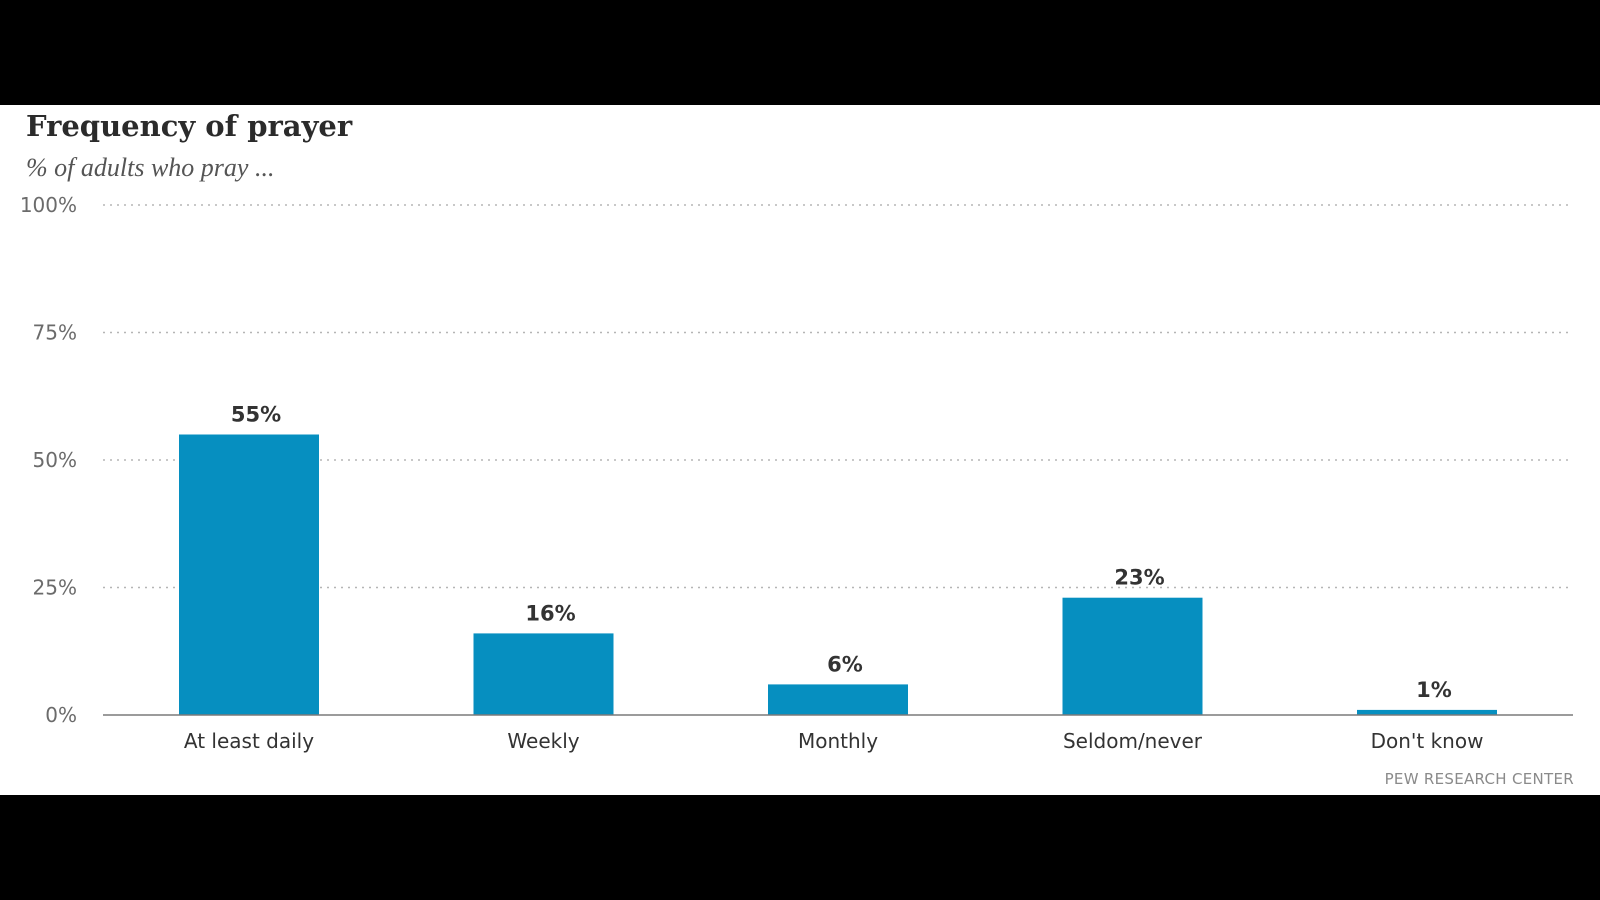 The width and height of the screenshot is (1600, 900). Describe the element at coordinates (189, 126) in the screenshot. I see `chart-title: Frequency of prayer` at that location.